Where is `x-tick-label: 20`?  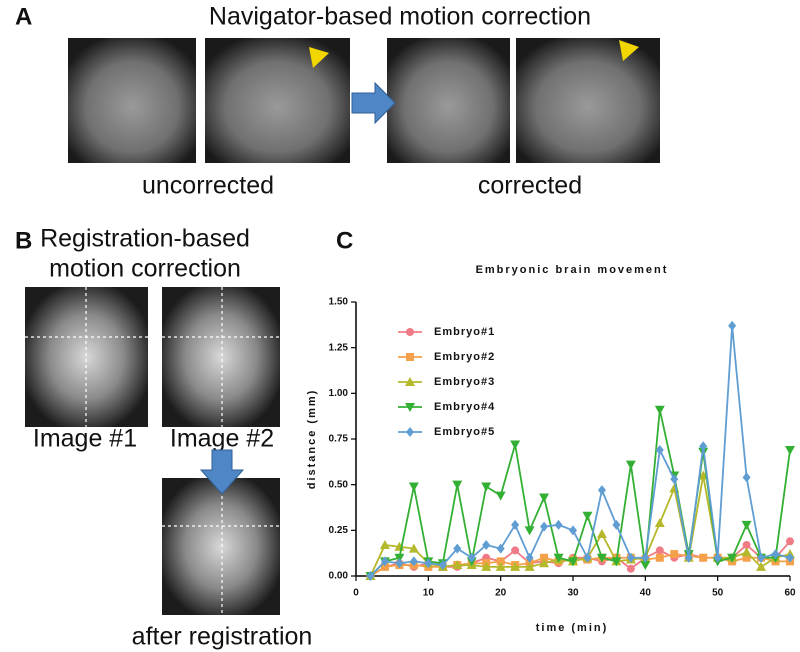
x-tick-label: 20 is located at coordinates (501, 593).